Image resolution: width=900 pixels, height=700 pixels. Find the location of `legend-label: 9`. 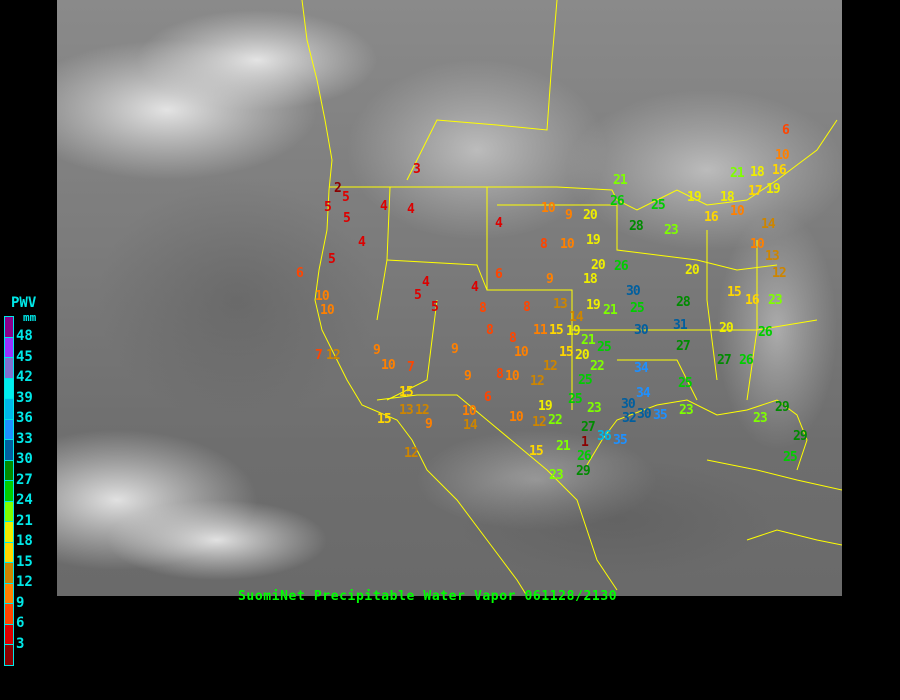

legend-label: 9 is located at coordinates (20, 602).